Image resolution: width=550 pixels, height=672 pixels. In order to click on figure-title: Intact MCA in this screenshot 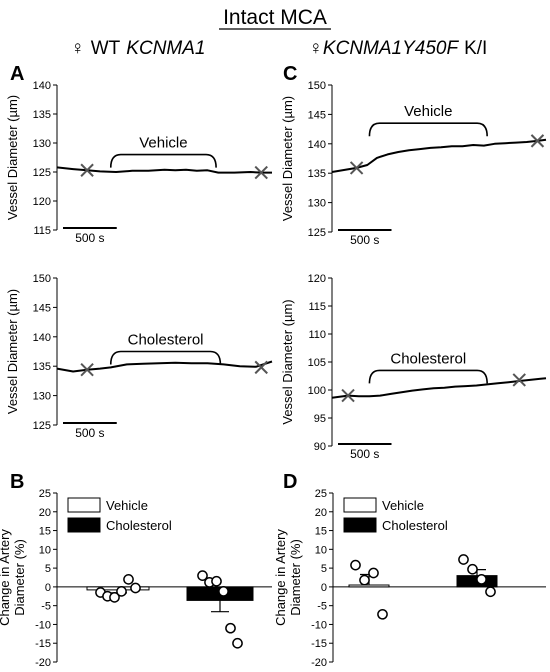, I will do `click(275, 17)`.